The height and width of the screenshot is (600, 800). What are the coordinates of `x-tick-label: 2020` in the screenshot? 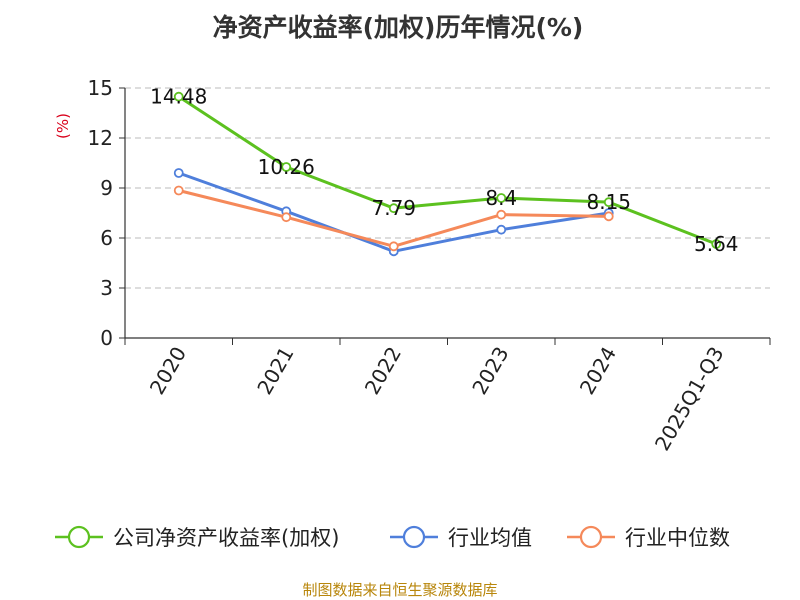 It's located at (168, 371).